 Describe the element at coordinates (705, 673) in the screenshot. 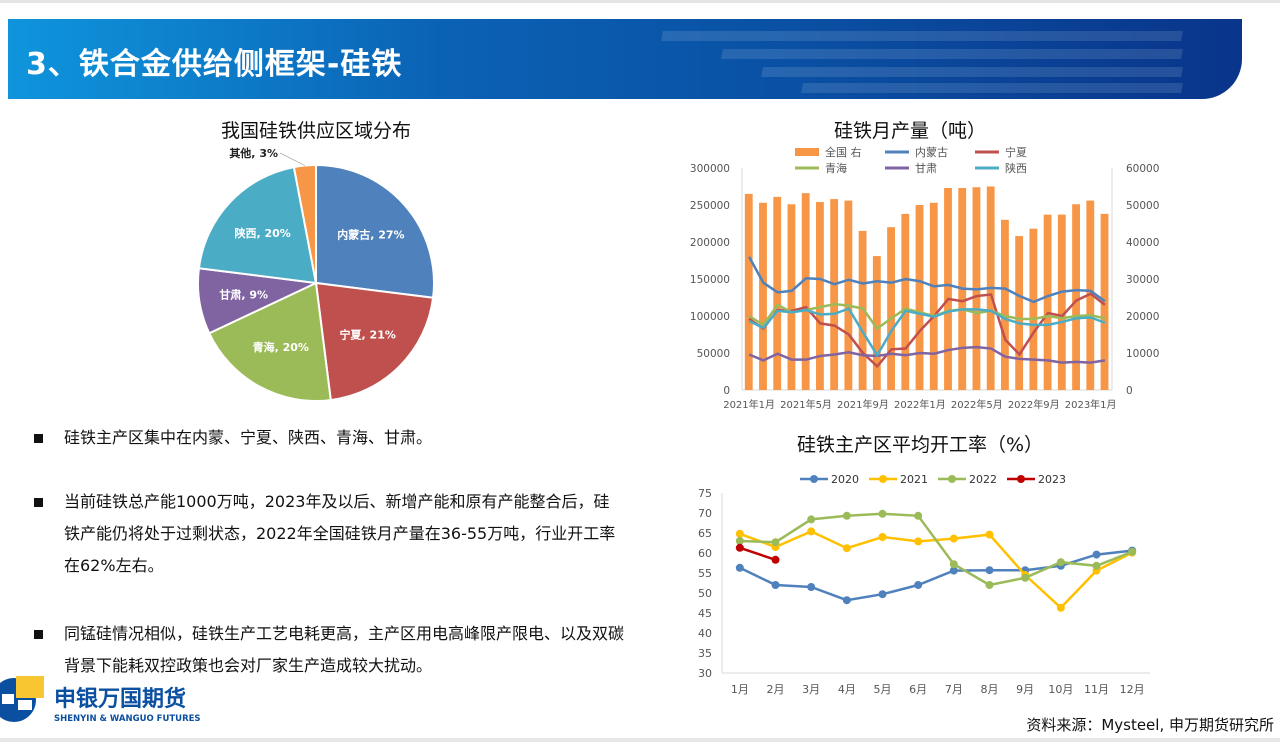

I see `y-tick: 30` at that location.